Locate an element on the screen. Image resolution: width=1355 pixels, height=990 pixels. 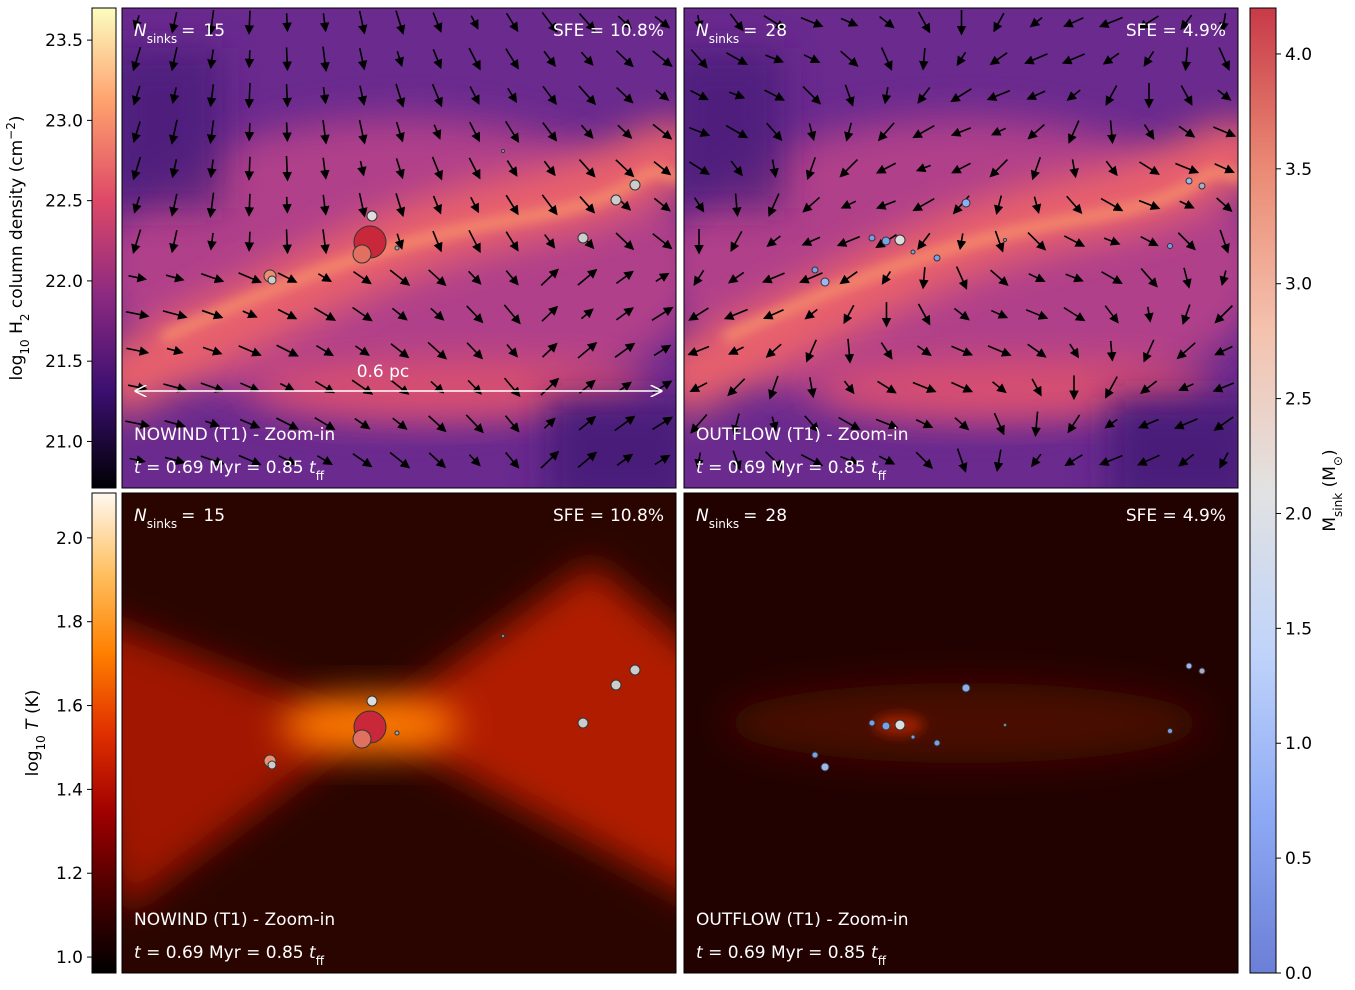
sfe-label: SFE = 4.9% is located at coordinates (1176, 516).